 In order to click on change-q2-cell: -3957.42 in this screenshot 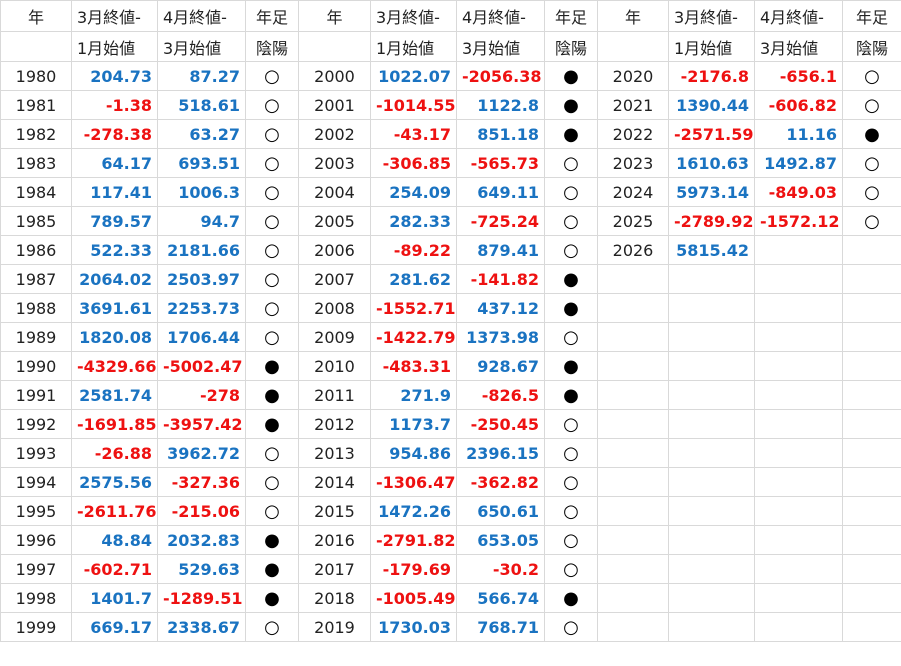, I will do `click(201, 424)`.